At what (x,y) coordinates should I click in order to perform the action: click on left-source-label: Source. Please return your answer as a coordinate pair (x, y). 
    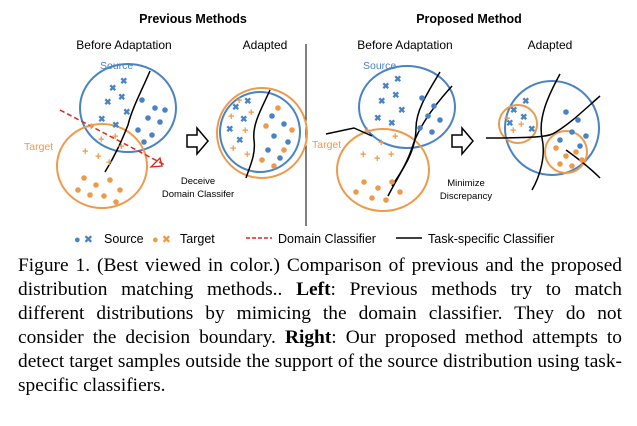
    Looking at the image, I should click on (116, 66).